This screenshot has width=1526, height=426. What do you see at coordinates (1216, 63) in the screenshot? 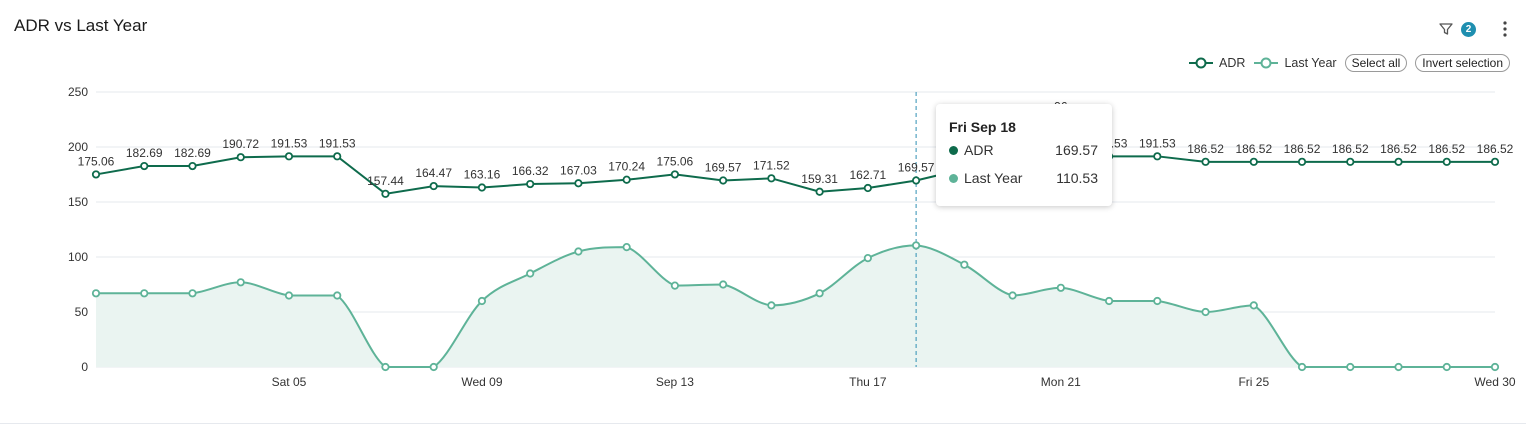
I see `legend-item-adr: ADR` at bounding box center [1216, 63].